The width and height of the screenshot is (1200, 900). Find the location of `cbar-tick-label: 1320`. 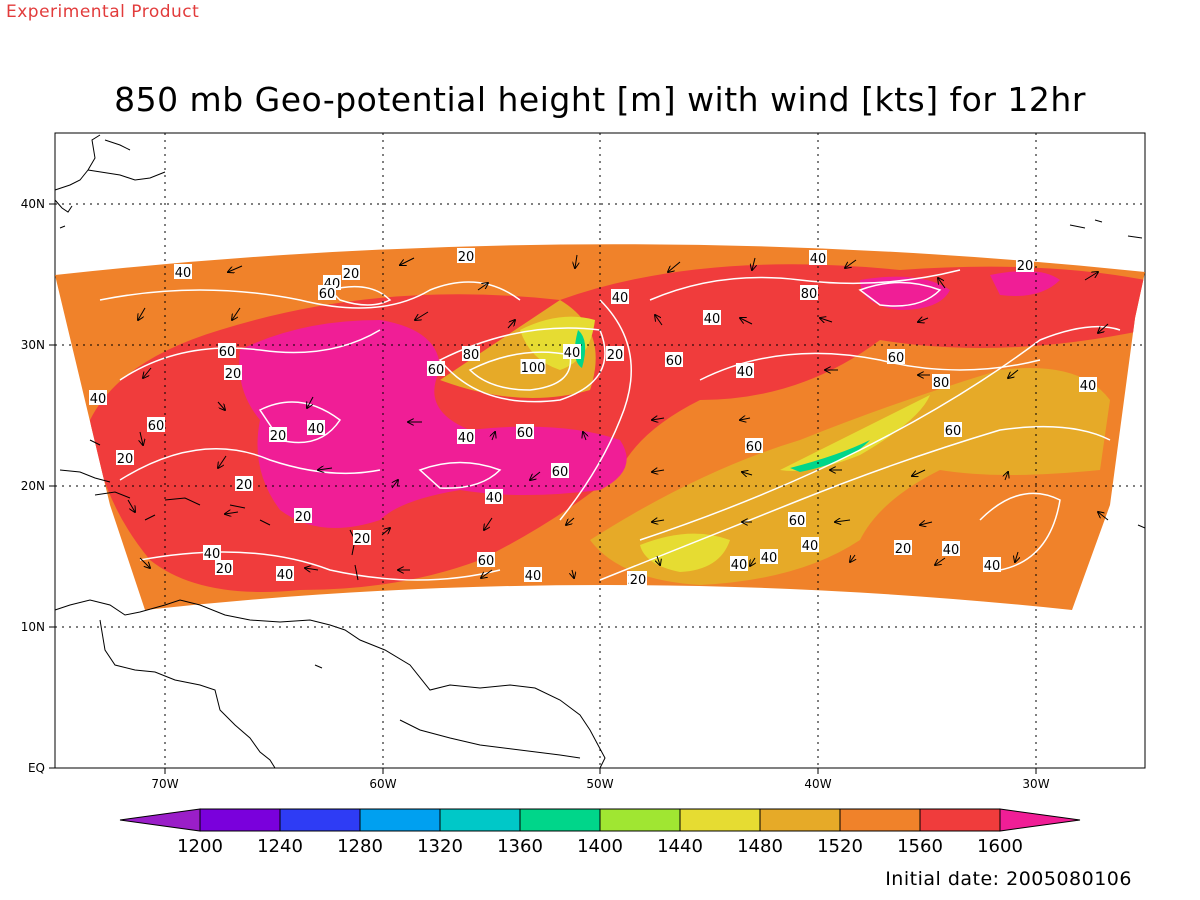

cbar-tick-label: 1320 is located at coordinates (440, 846).